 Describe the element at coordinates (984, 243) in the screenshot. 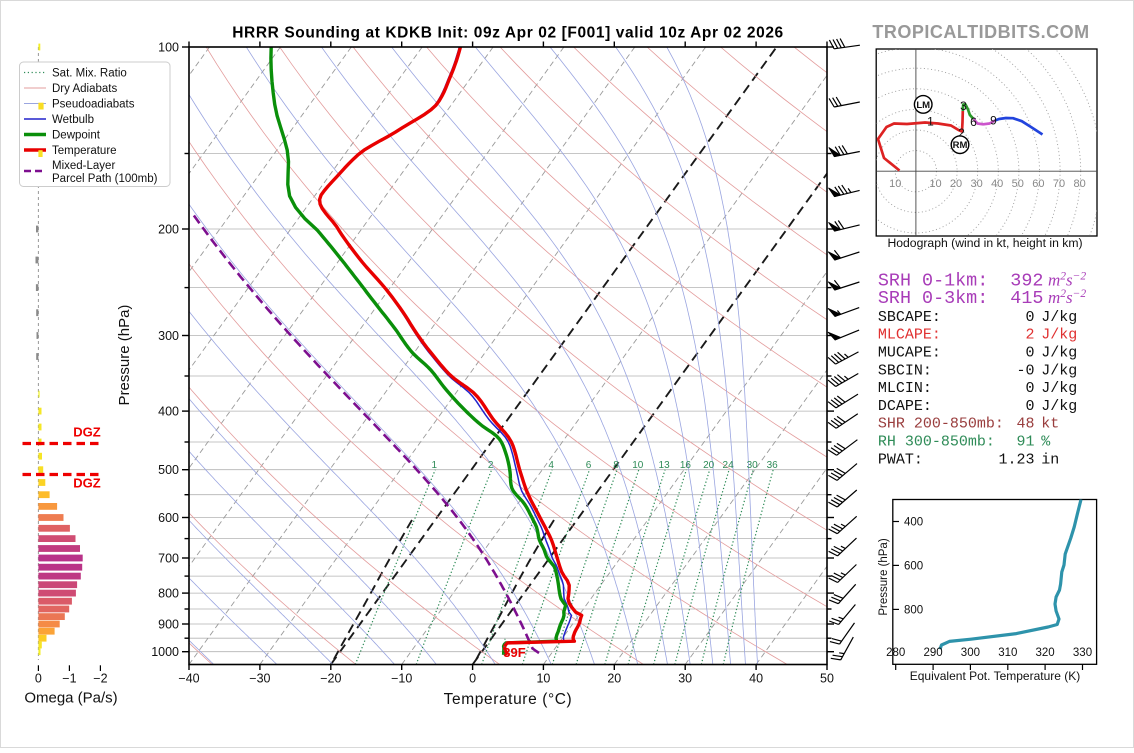

I see `svg-text:Hodograph (wind in kt, height: Hodograph (wind in kt, height in km)` at that location.